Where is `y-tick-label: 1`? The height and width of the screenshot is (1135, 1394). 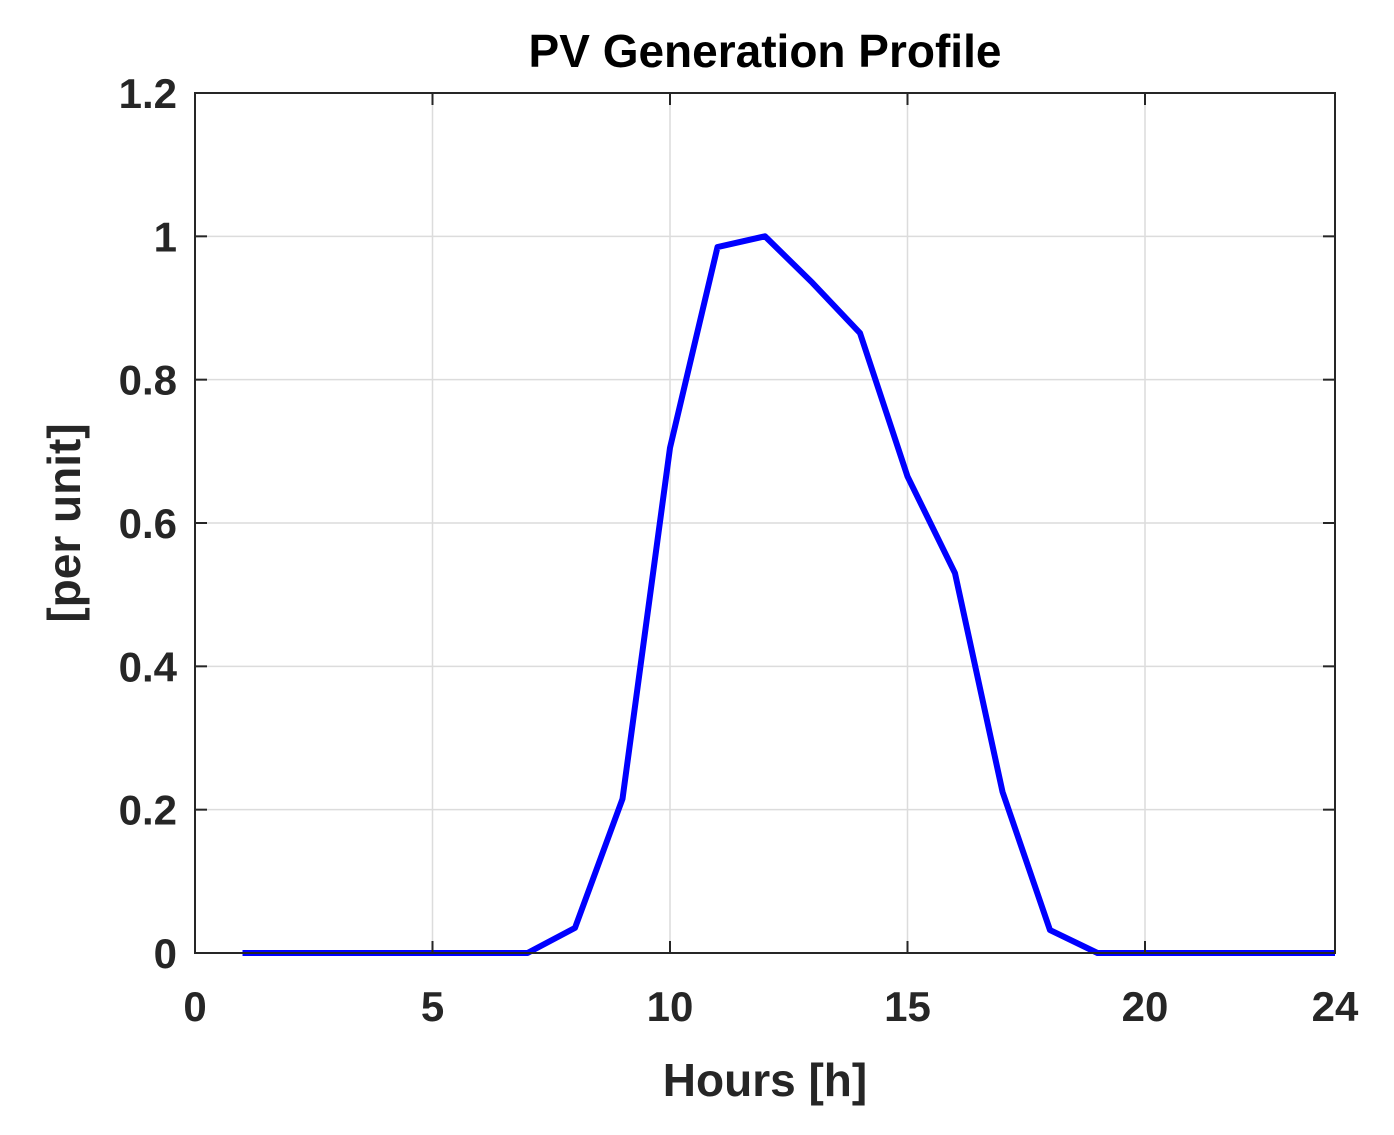 y-tick-label: 1 is located at coordinates (165, 236).